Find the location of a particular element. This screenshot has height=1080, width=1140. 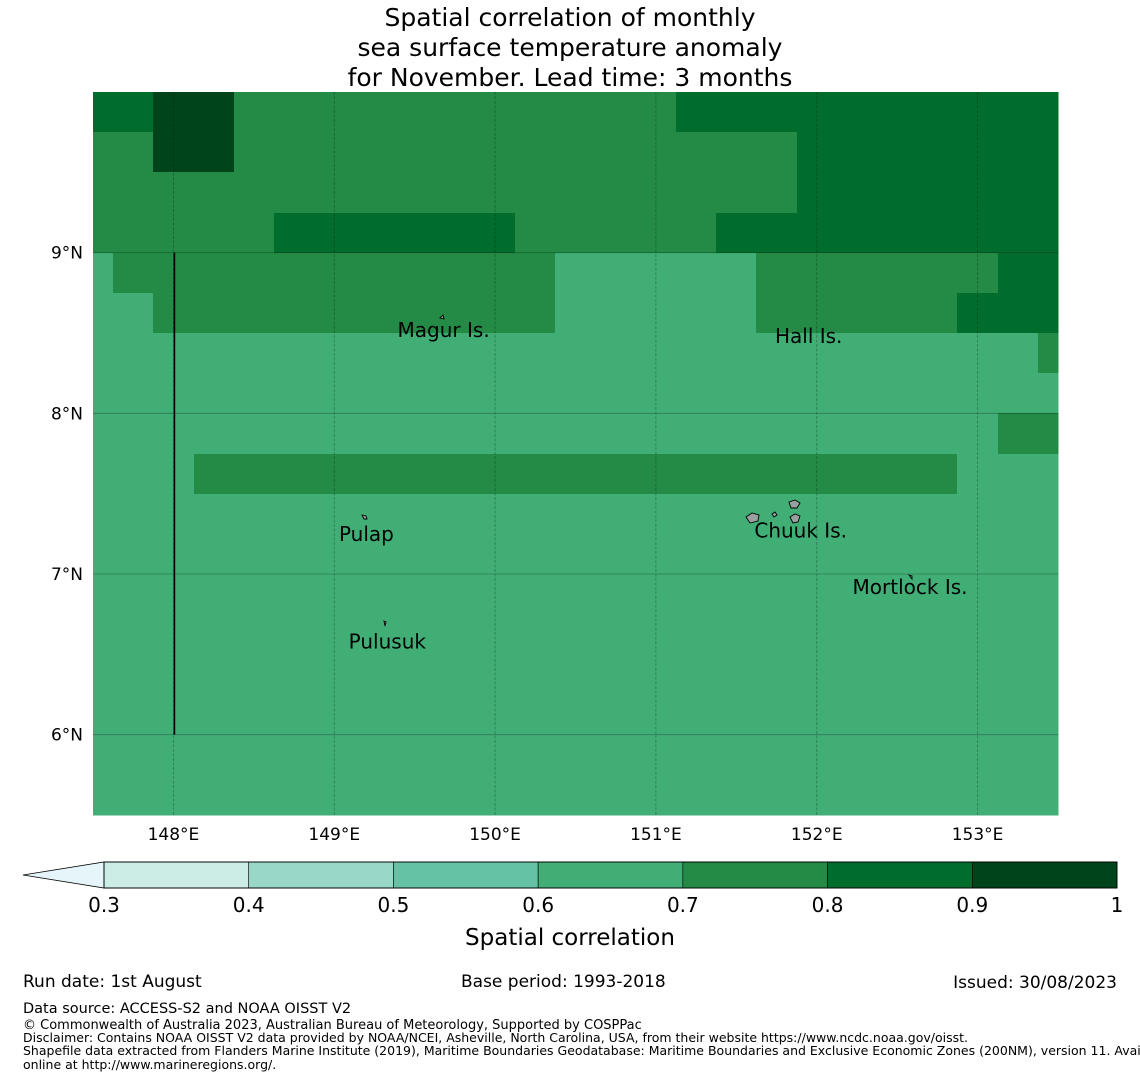

chart-title-line-3: for November. Lead time: 3 months is located at coordinates (570, 77).